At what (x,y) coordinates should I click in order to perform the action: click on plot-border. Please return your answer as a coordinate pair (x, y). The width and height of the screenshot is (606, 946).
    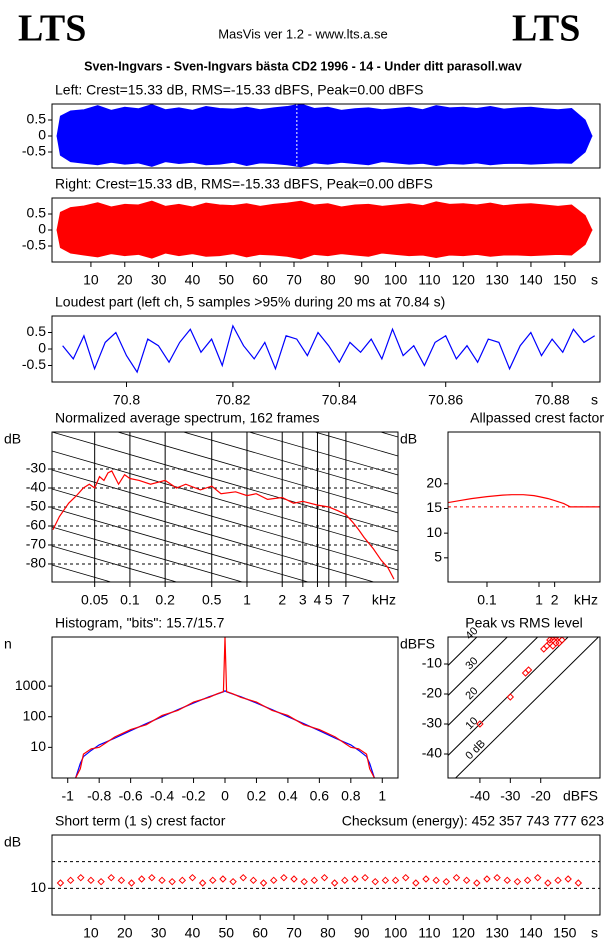
    Looking at the image, I should click on (524, 707).